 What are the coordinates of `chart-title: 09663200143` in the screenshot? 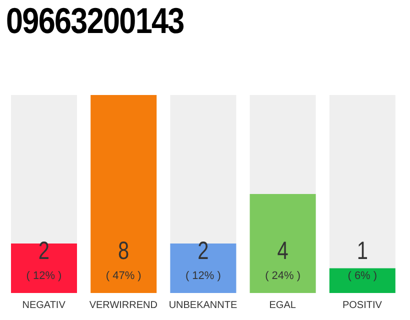 It's located at (95, 21).